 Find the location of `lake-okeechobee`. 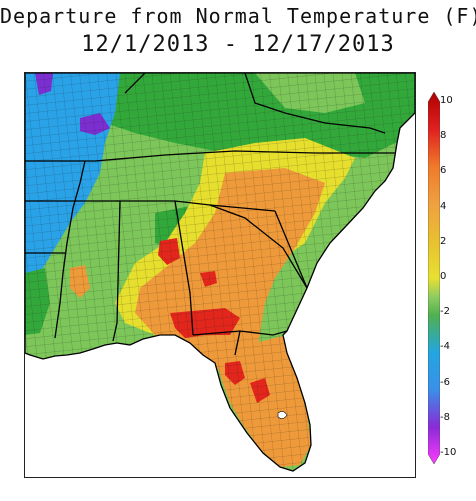

lake-okeechobee is located at coordinates (282, 415).